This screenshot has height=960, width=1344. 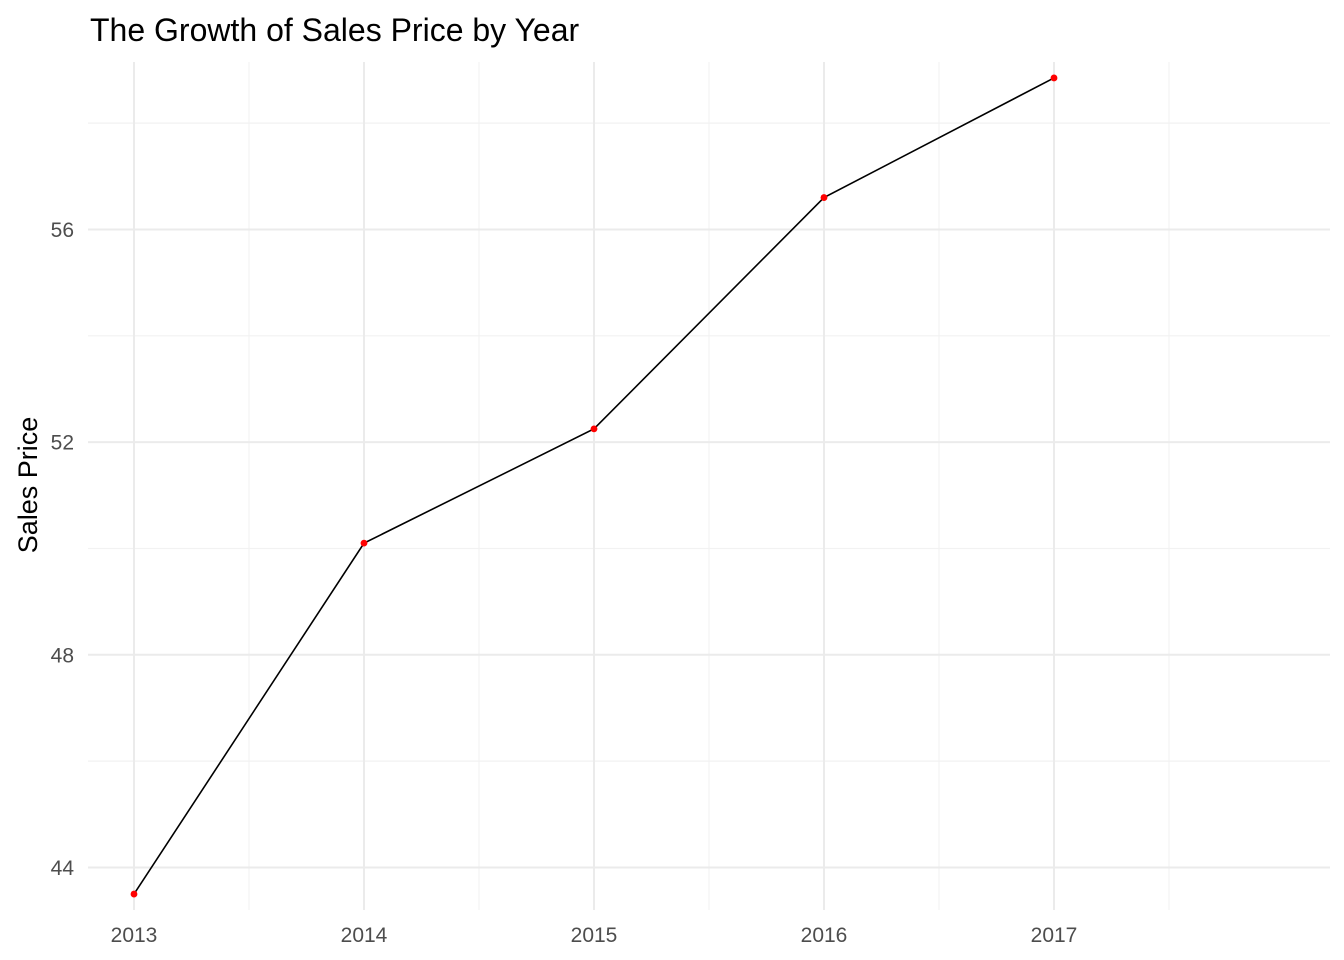 I want to click on x-tick-label: 2014, so click(x=364, y=935).